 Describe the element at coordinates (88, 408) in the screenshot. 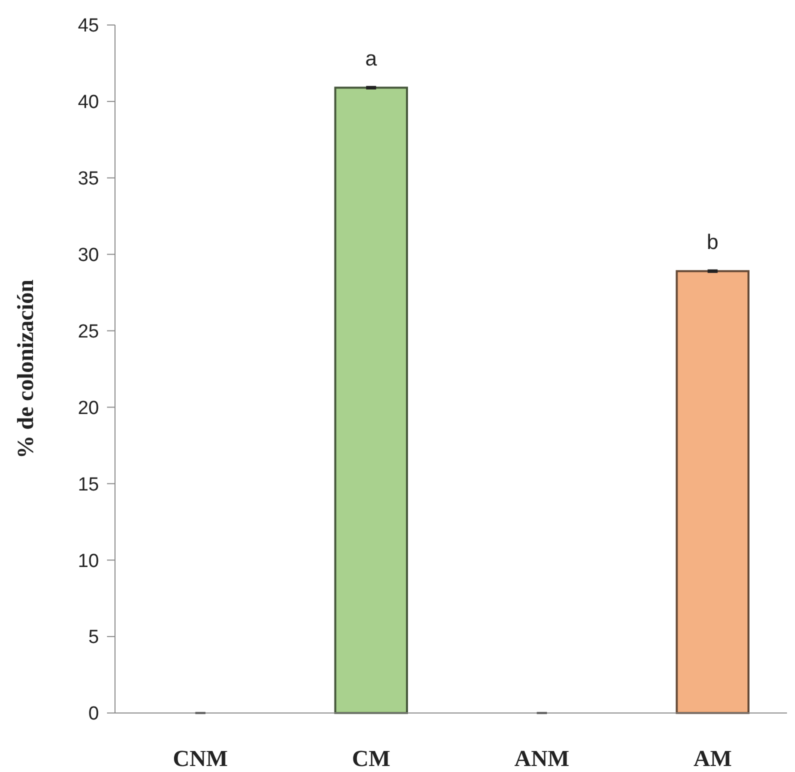

I see `y-tick-label: 20` at that location.